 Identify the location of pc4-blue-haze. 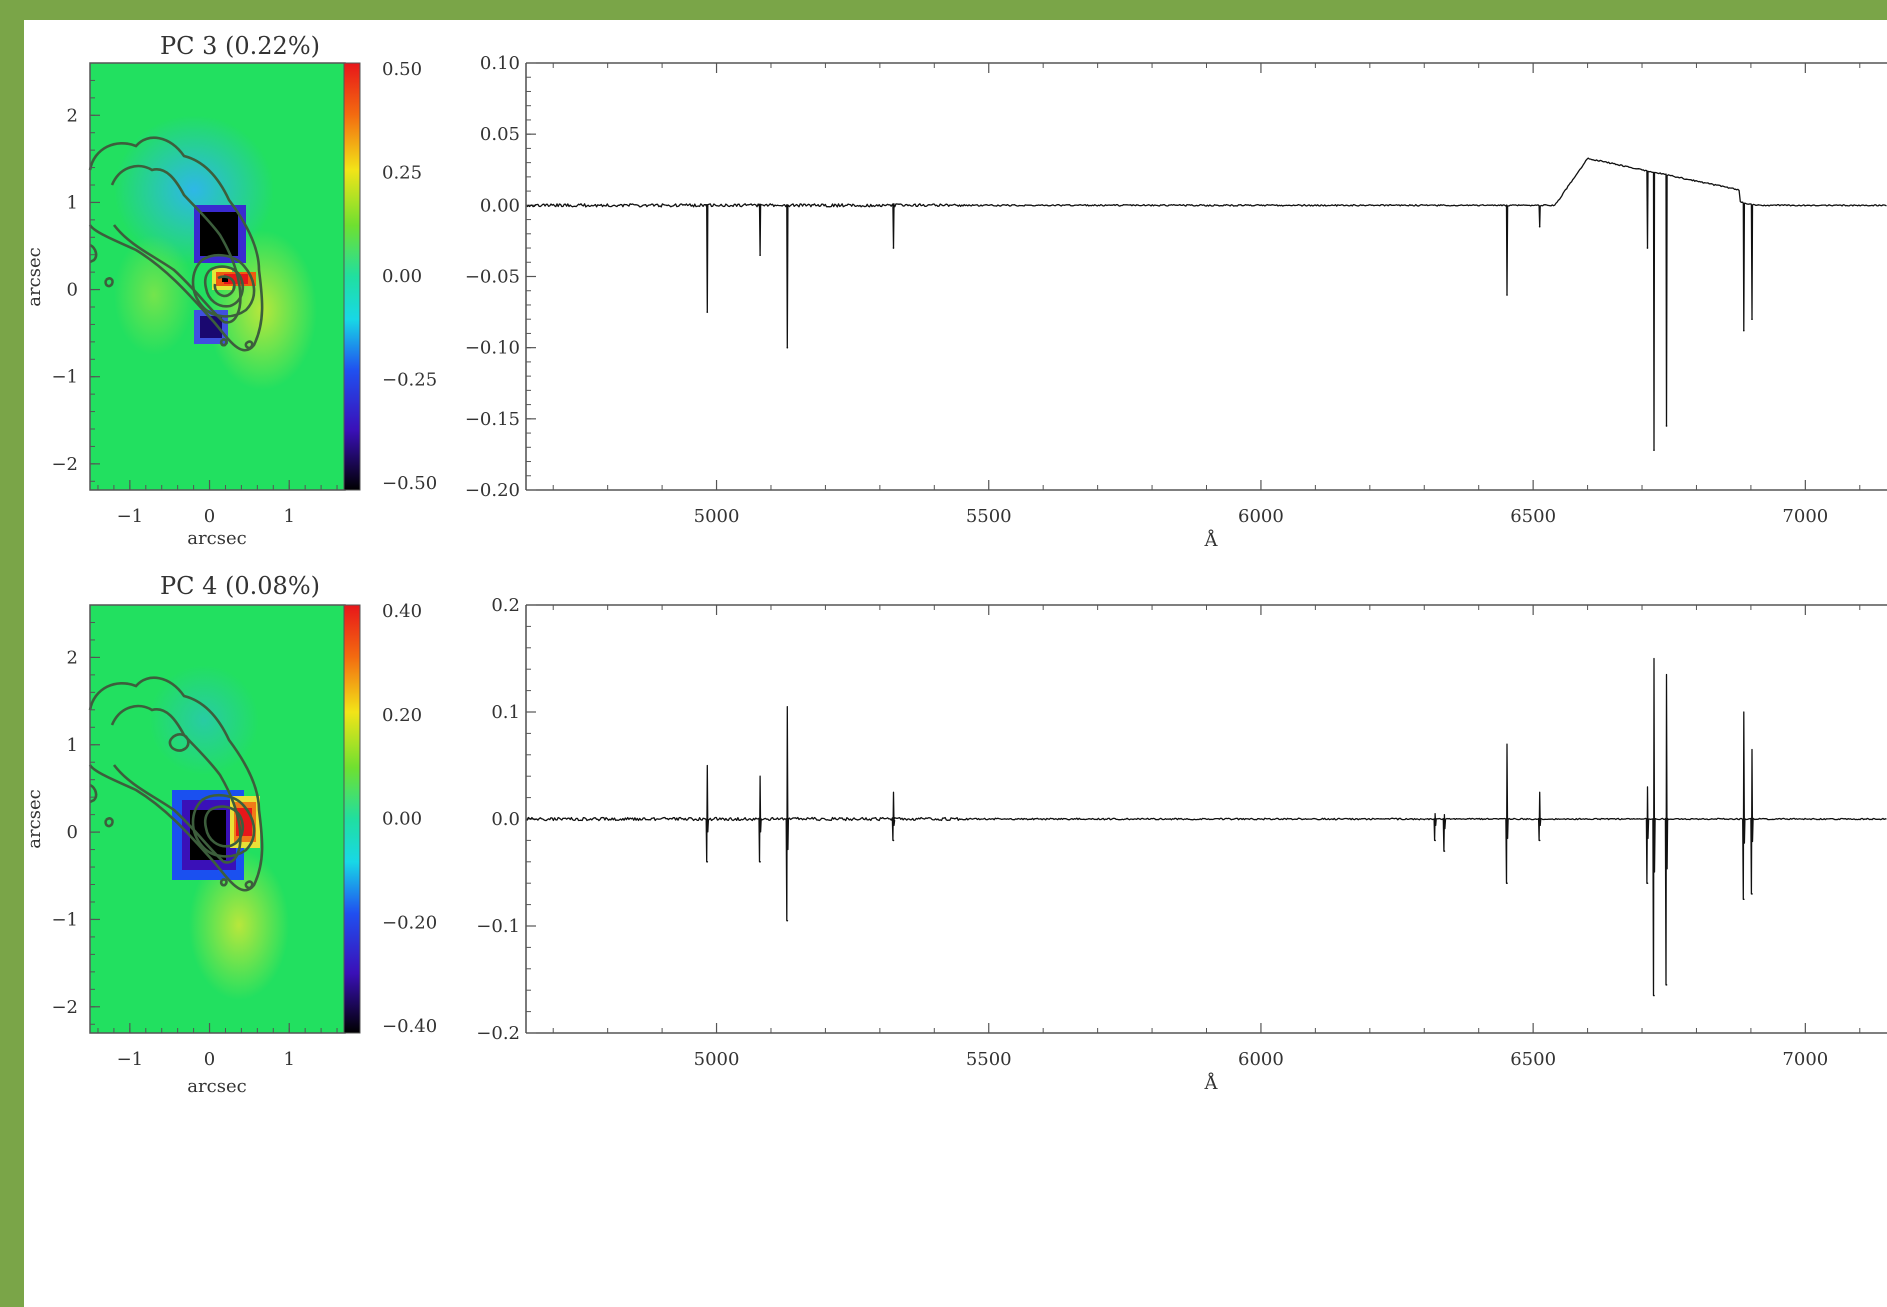
(204, 720).